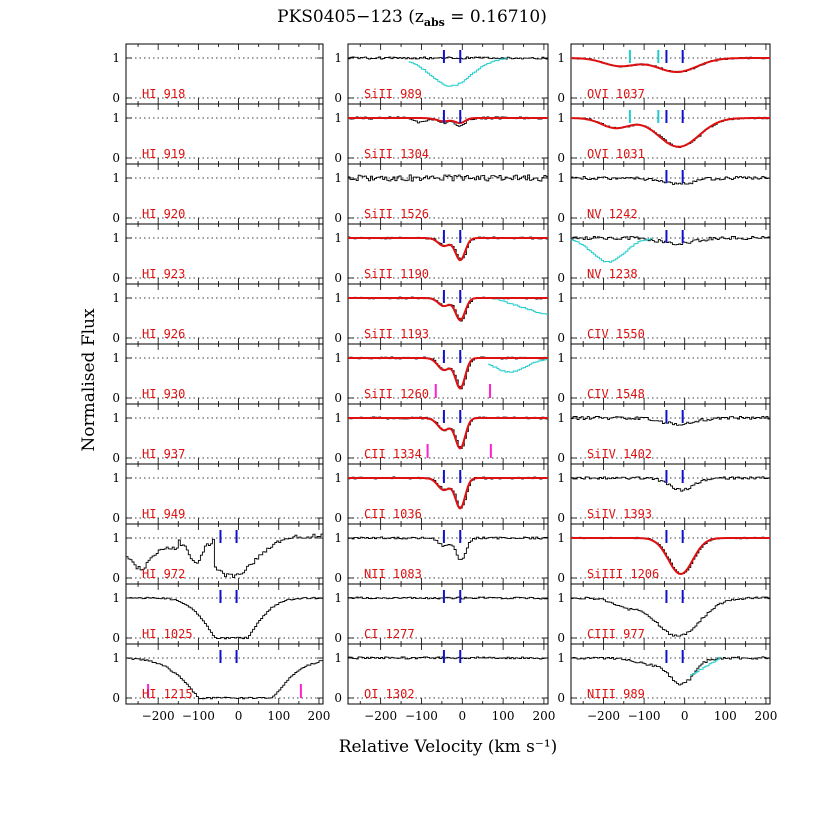 The image size is (814, 814). I want to click on panel-siiv-1402: 0 1 SiIV 1402, so click(664, 434).